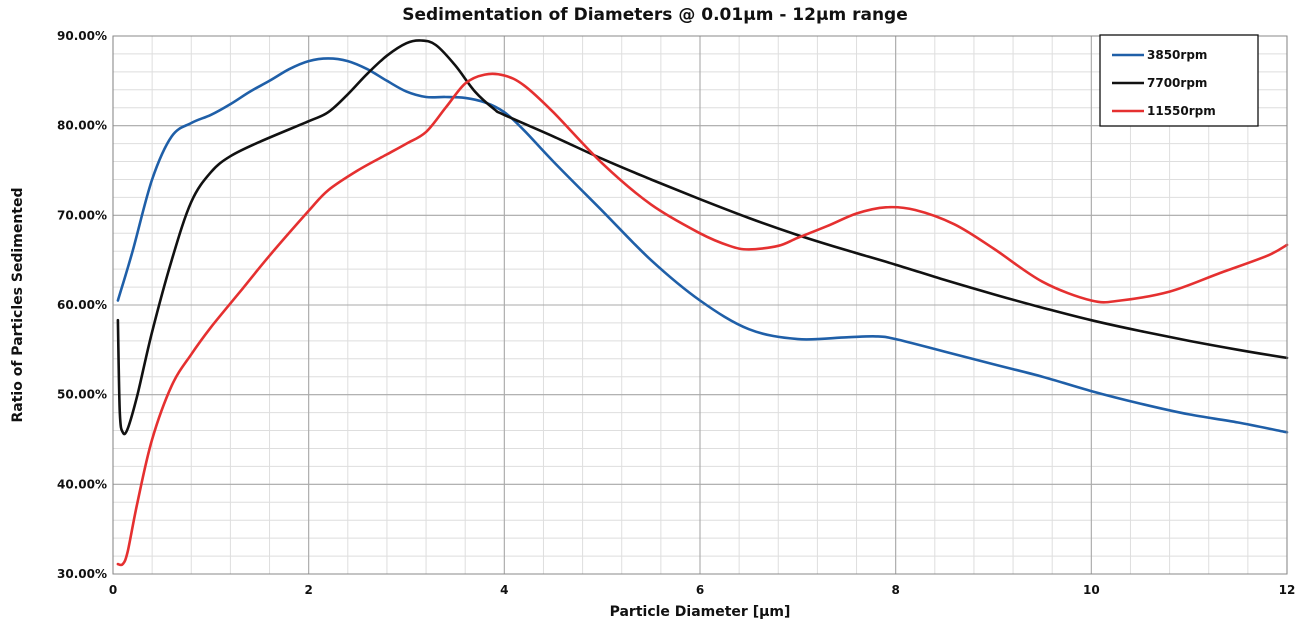  I want to click on x-tick-label: 2, so click(308, 590).